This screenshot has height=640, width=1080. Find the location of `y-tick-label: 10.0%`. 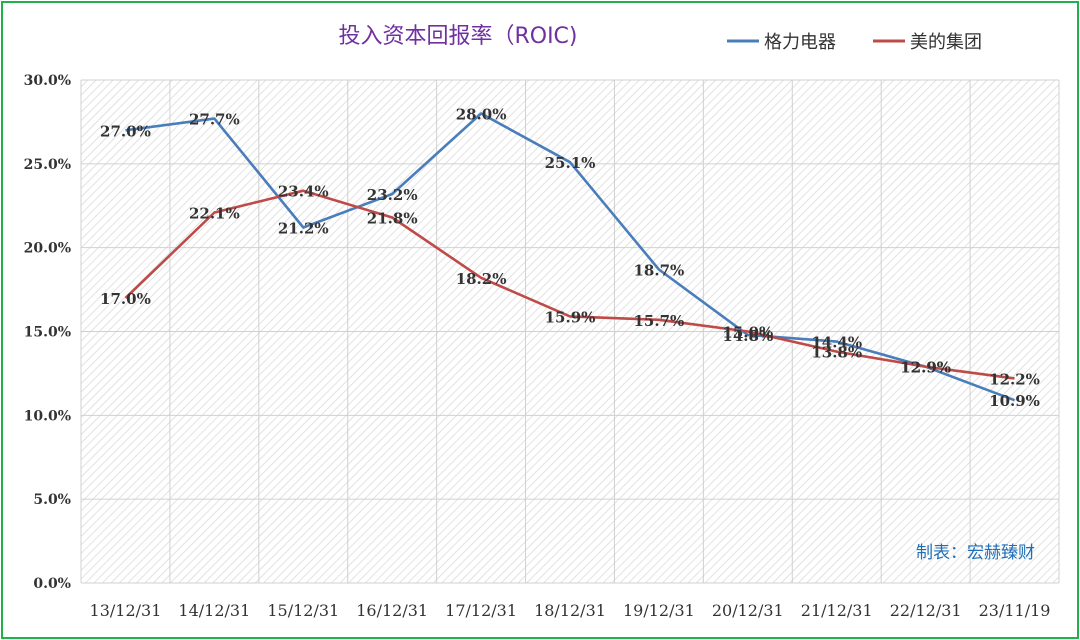

y-tick-label: 10.0% is located at coordinates (47, 416).